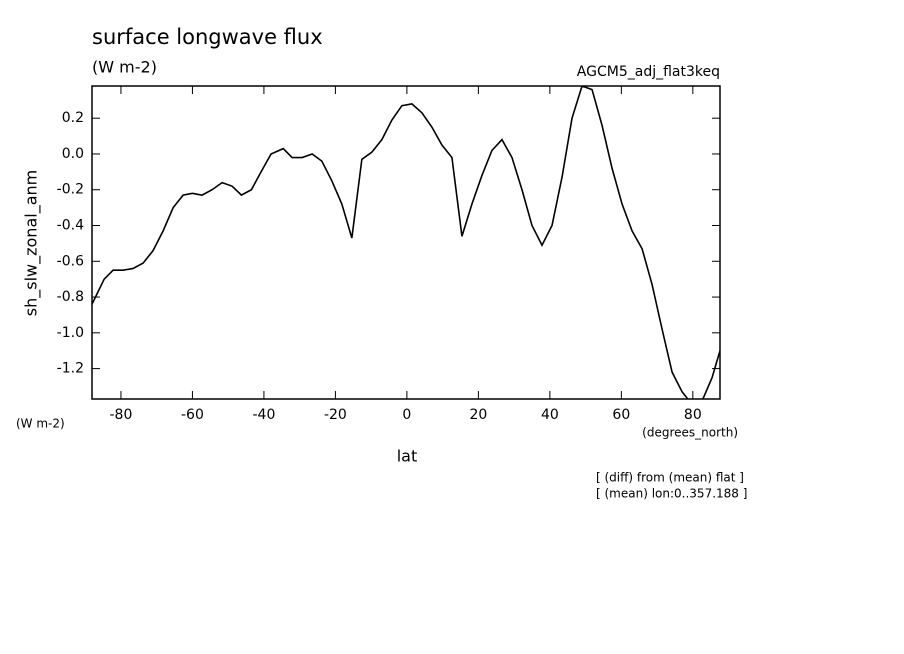 Image resolution: width=904 pixels, height=654 pixels. Describe the element at coordinates (40, 424) in the screenshot. I see `y-units: (W m-2)` at that location.